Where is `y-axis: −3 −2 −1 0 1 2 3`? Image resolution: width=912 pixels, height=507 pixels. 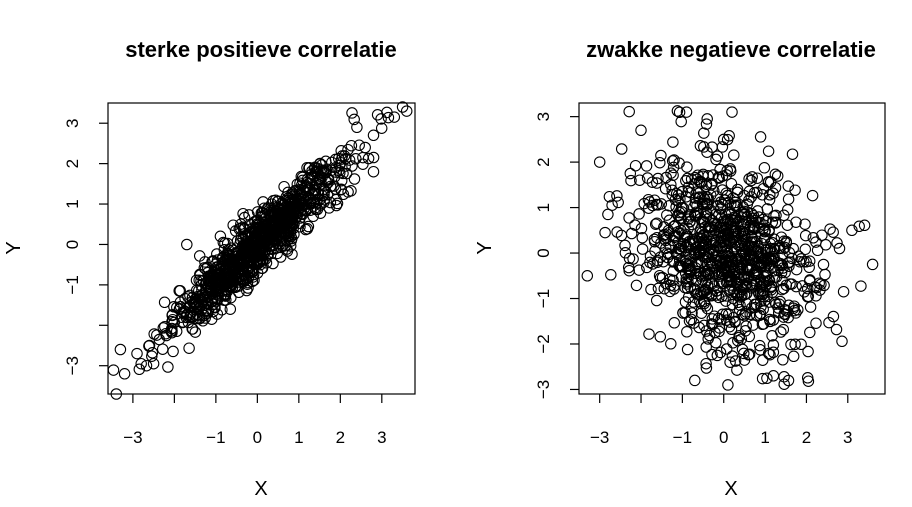
y-axis: −3 −2 −1 0 1 2 3 is located at coordinates (556, 255).